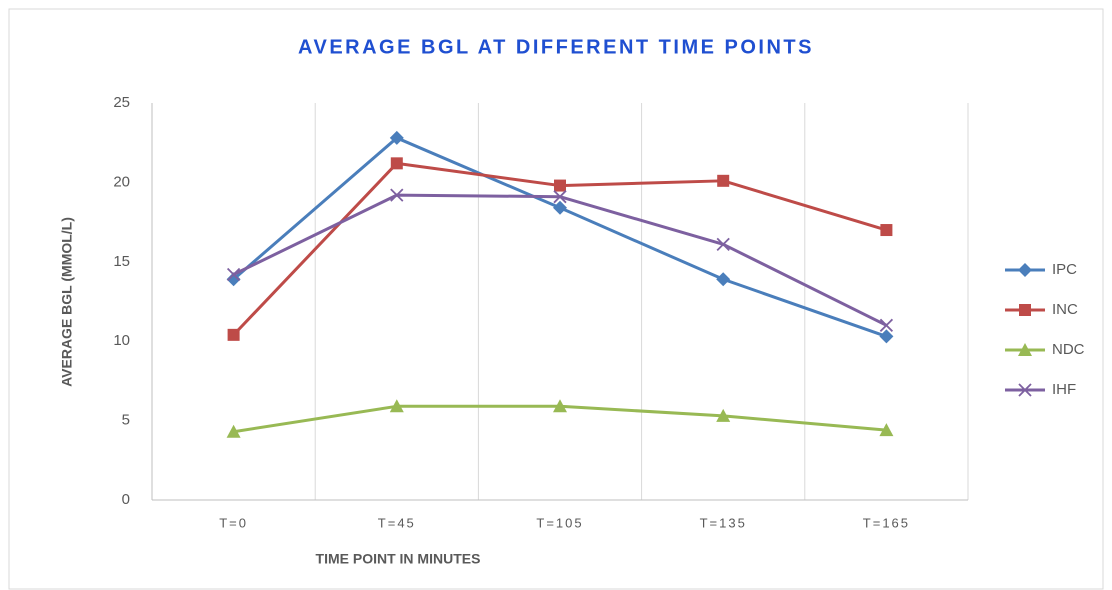  I want to click on y-tick-label: 10, so click(121, 340).